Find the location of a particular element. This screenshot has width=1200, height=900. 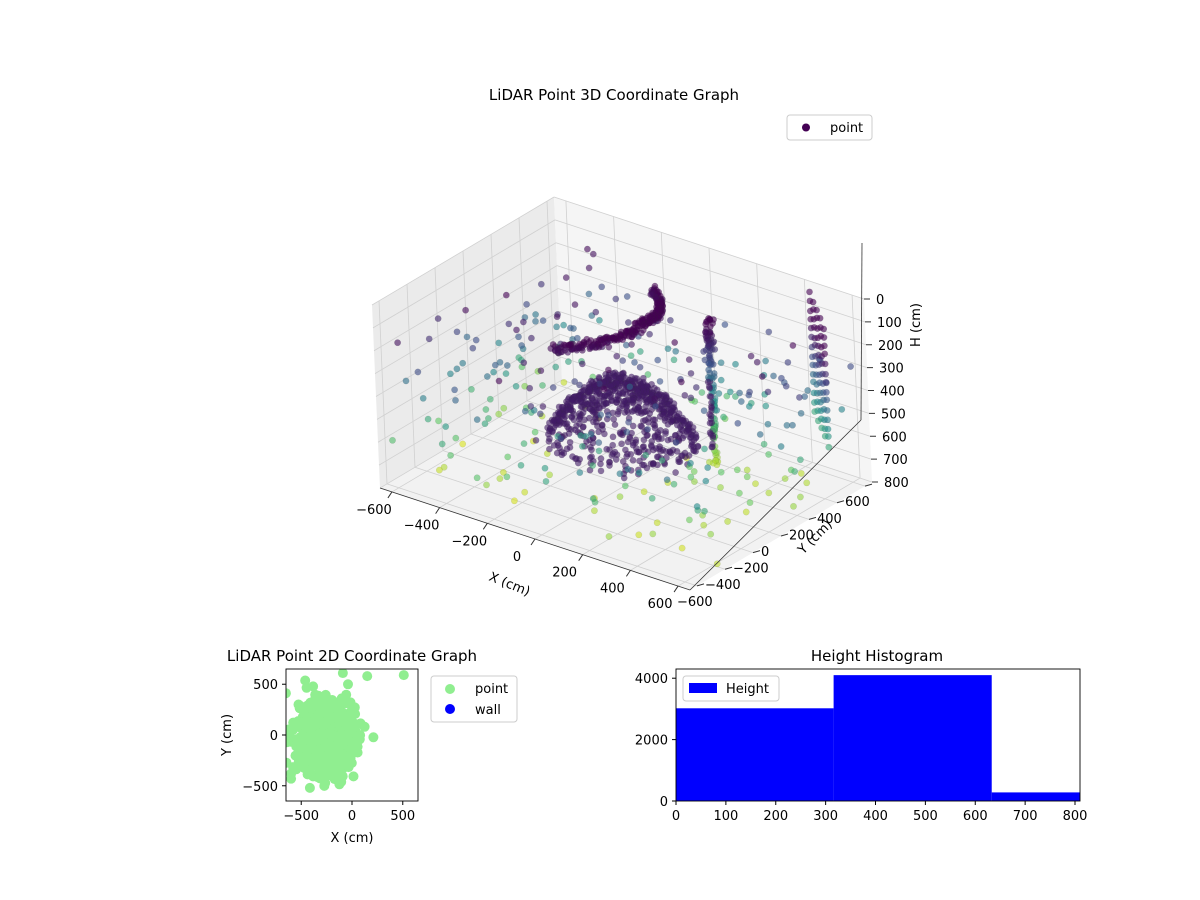

y-tick-label: −200 is located at coordinates (751, 569).